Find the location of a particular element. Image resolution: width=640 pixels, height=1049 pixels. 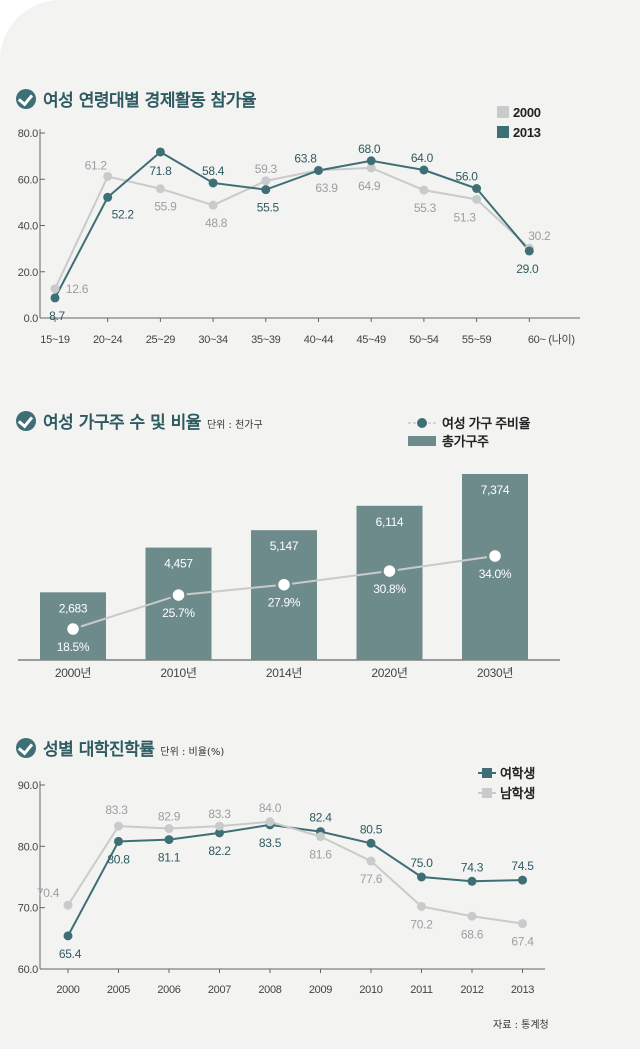

chart2-ratio-label: 34.0% is located at coordinates (495, 574).